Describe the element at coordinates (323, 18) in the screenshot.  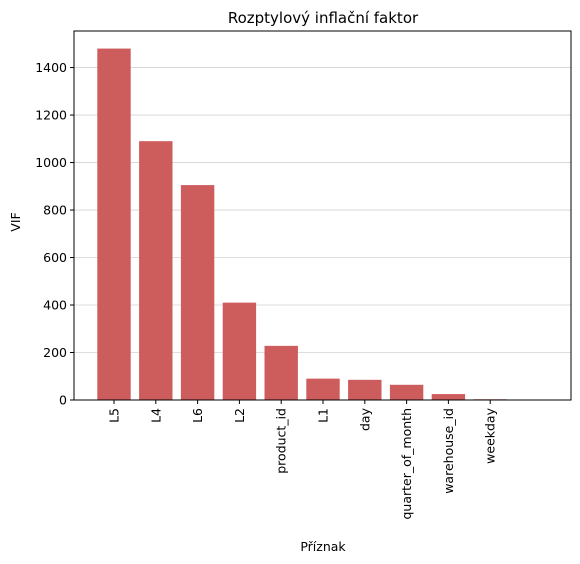
I see `chart-title: Rozptylový inflační faktor` at that location.